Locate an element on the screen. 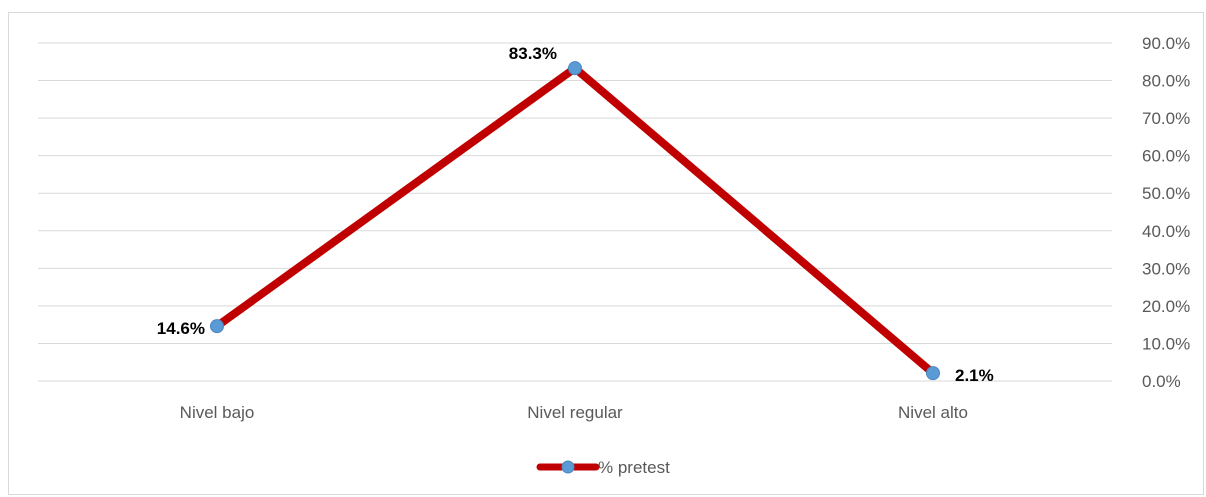  data-label: 83.3% is located at coordinates (533, 53).